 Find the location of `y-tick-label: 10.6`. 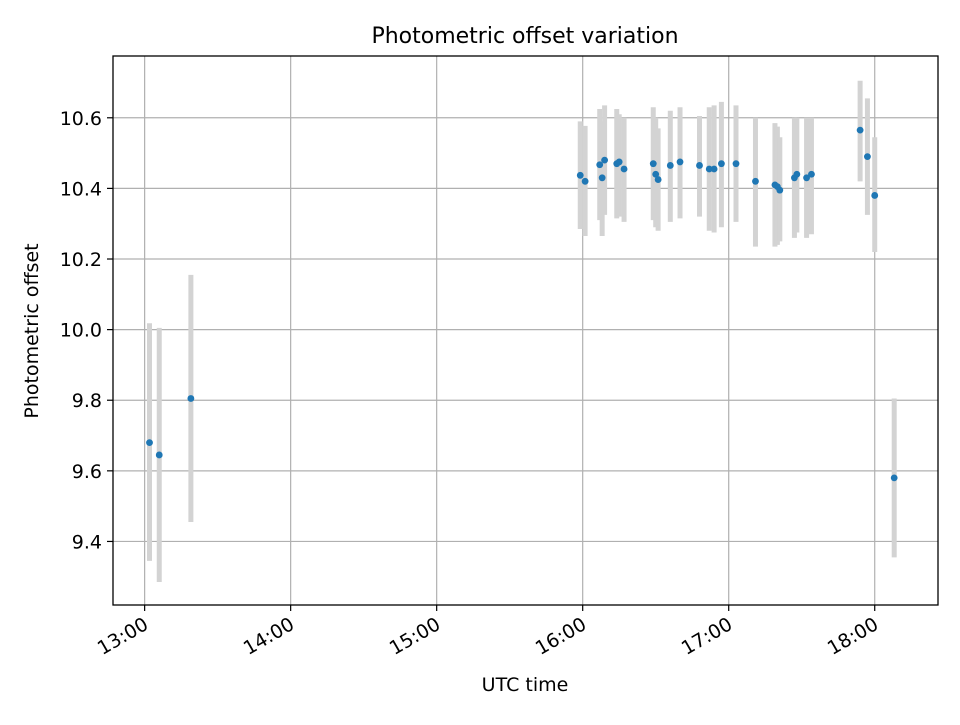

y-tick-label: 10.6 is located at coordinates (81, 119).